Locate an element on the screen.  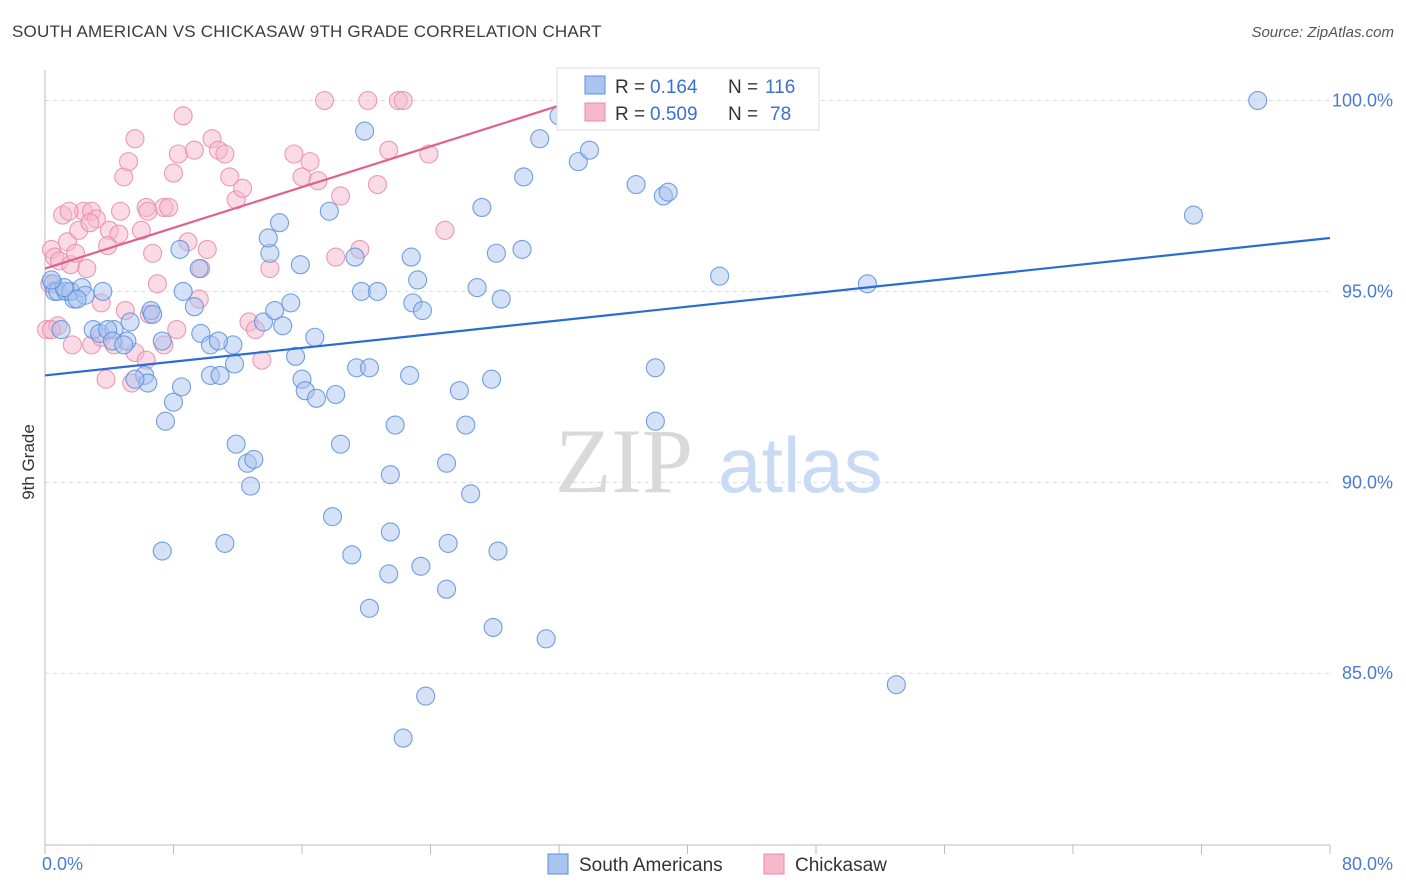
y-tick-label: 85.0% is located at coordinates (1367, 673).